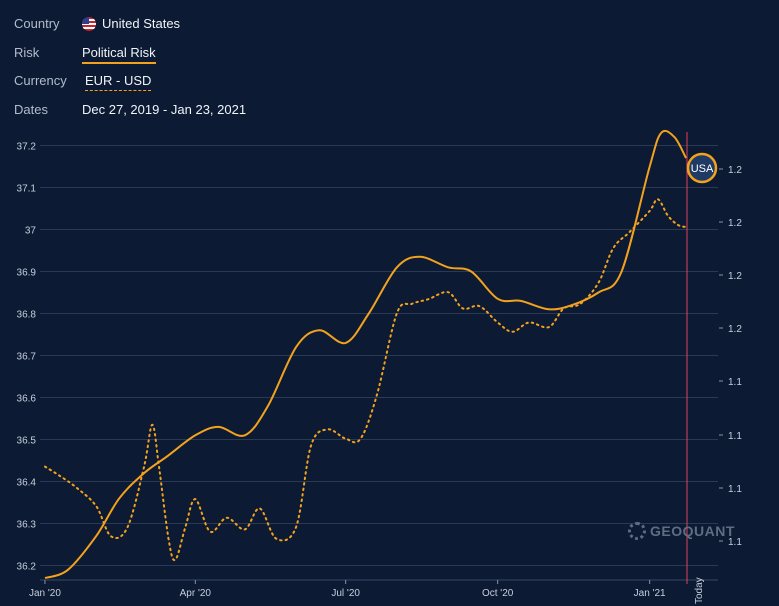 The width and height of the screenshot is (779, 606). What do you see at coordinates (141, 23) in the screenshot?
I see `country-value: United States` at bounding box center [141, 23].